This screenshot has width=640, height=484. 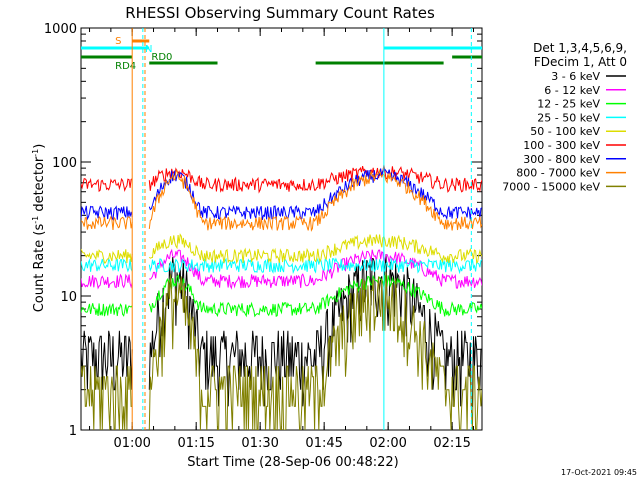 What do you see at coordinates (125, 66) in the screenshot?
I see `status-annotation: RD4` at bounding box center [125, 66].